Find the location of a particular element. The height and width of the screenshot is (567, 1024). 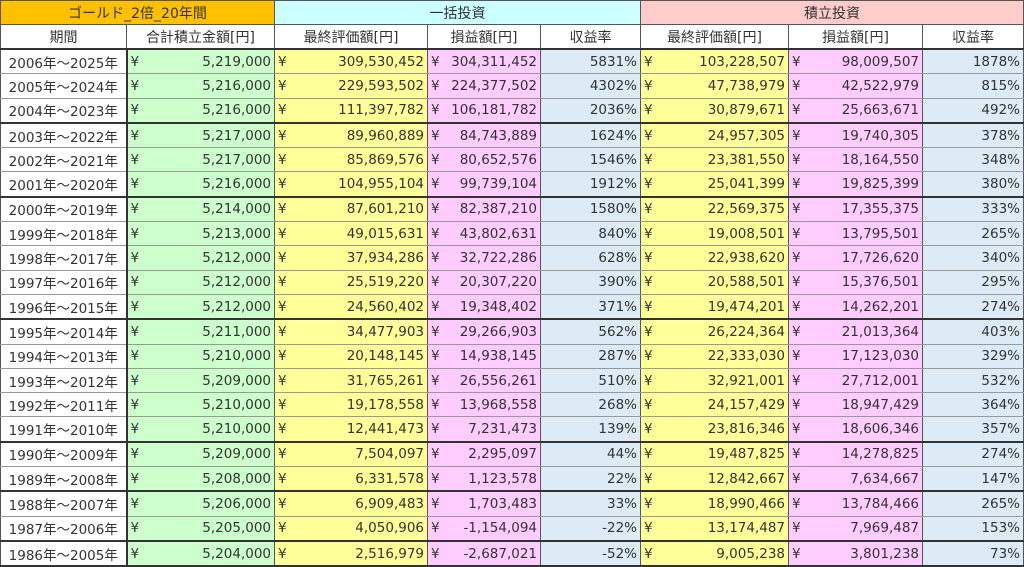

cell-lump-final: ¥6,909,483 is located at coordinates (351, 503).